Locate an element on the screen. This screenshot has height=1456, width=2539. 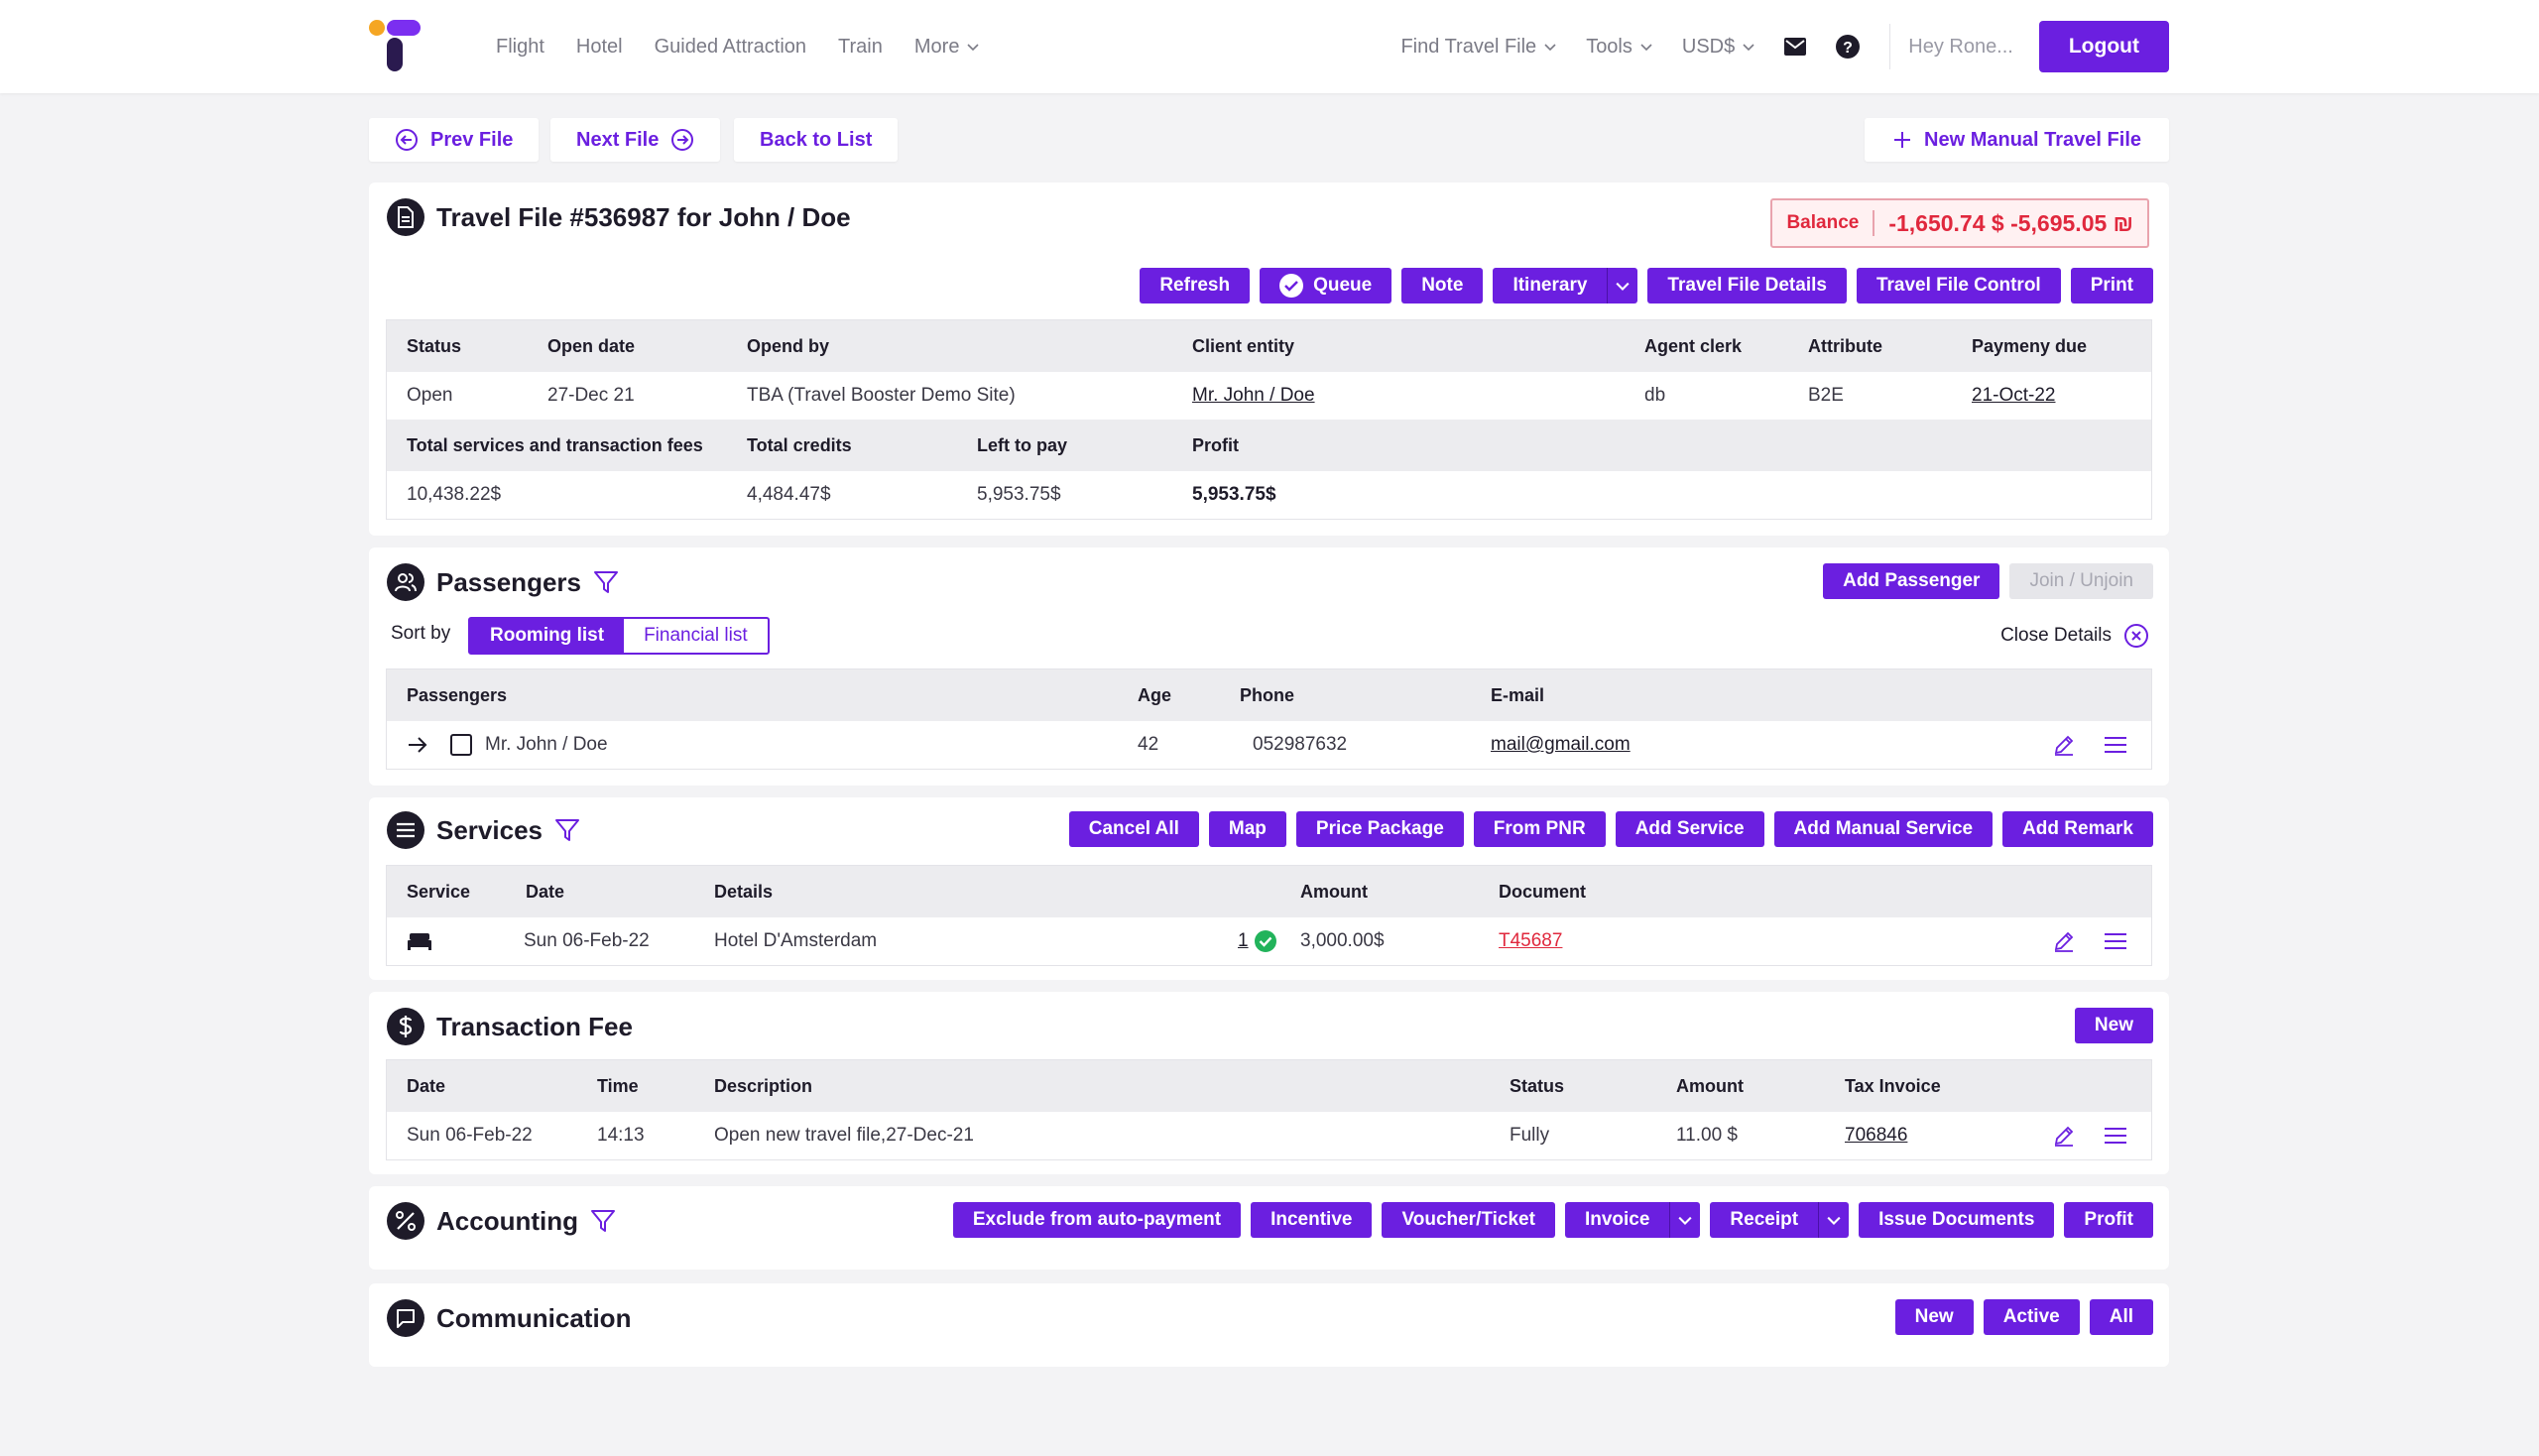
prev-file-button: Prev File is located at coordinates (454, 140).